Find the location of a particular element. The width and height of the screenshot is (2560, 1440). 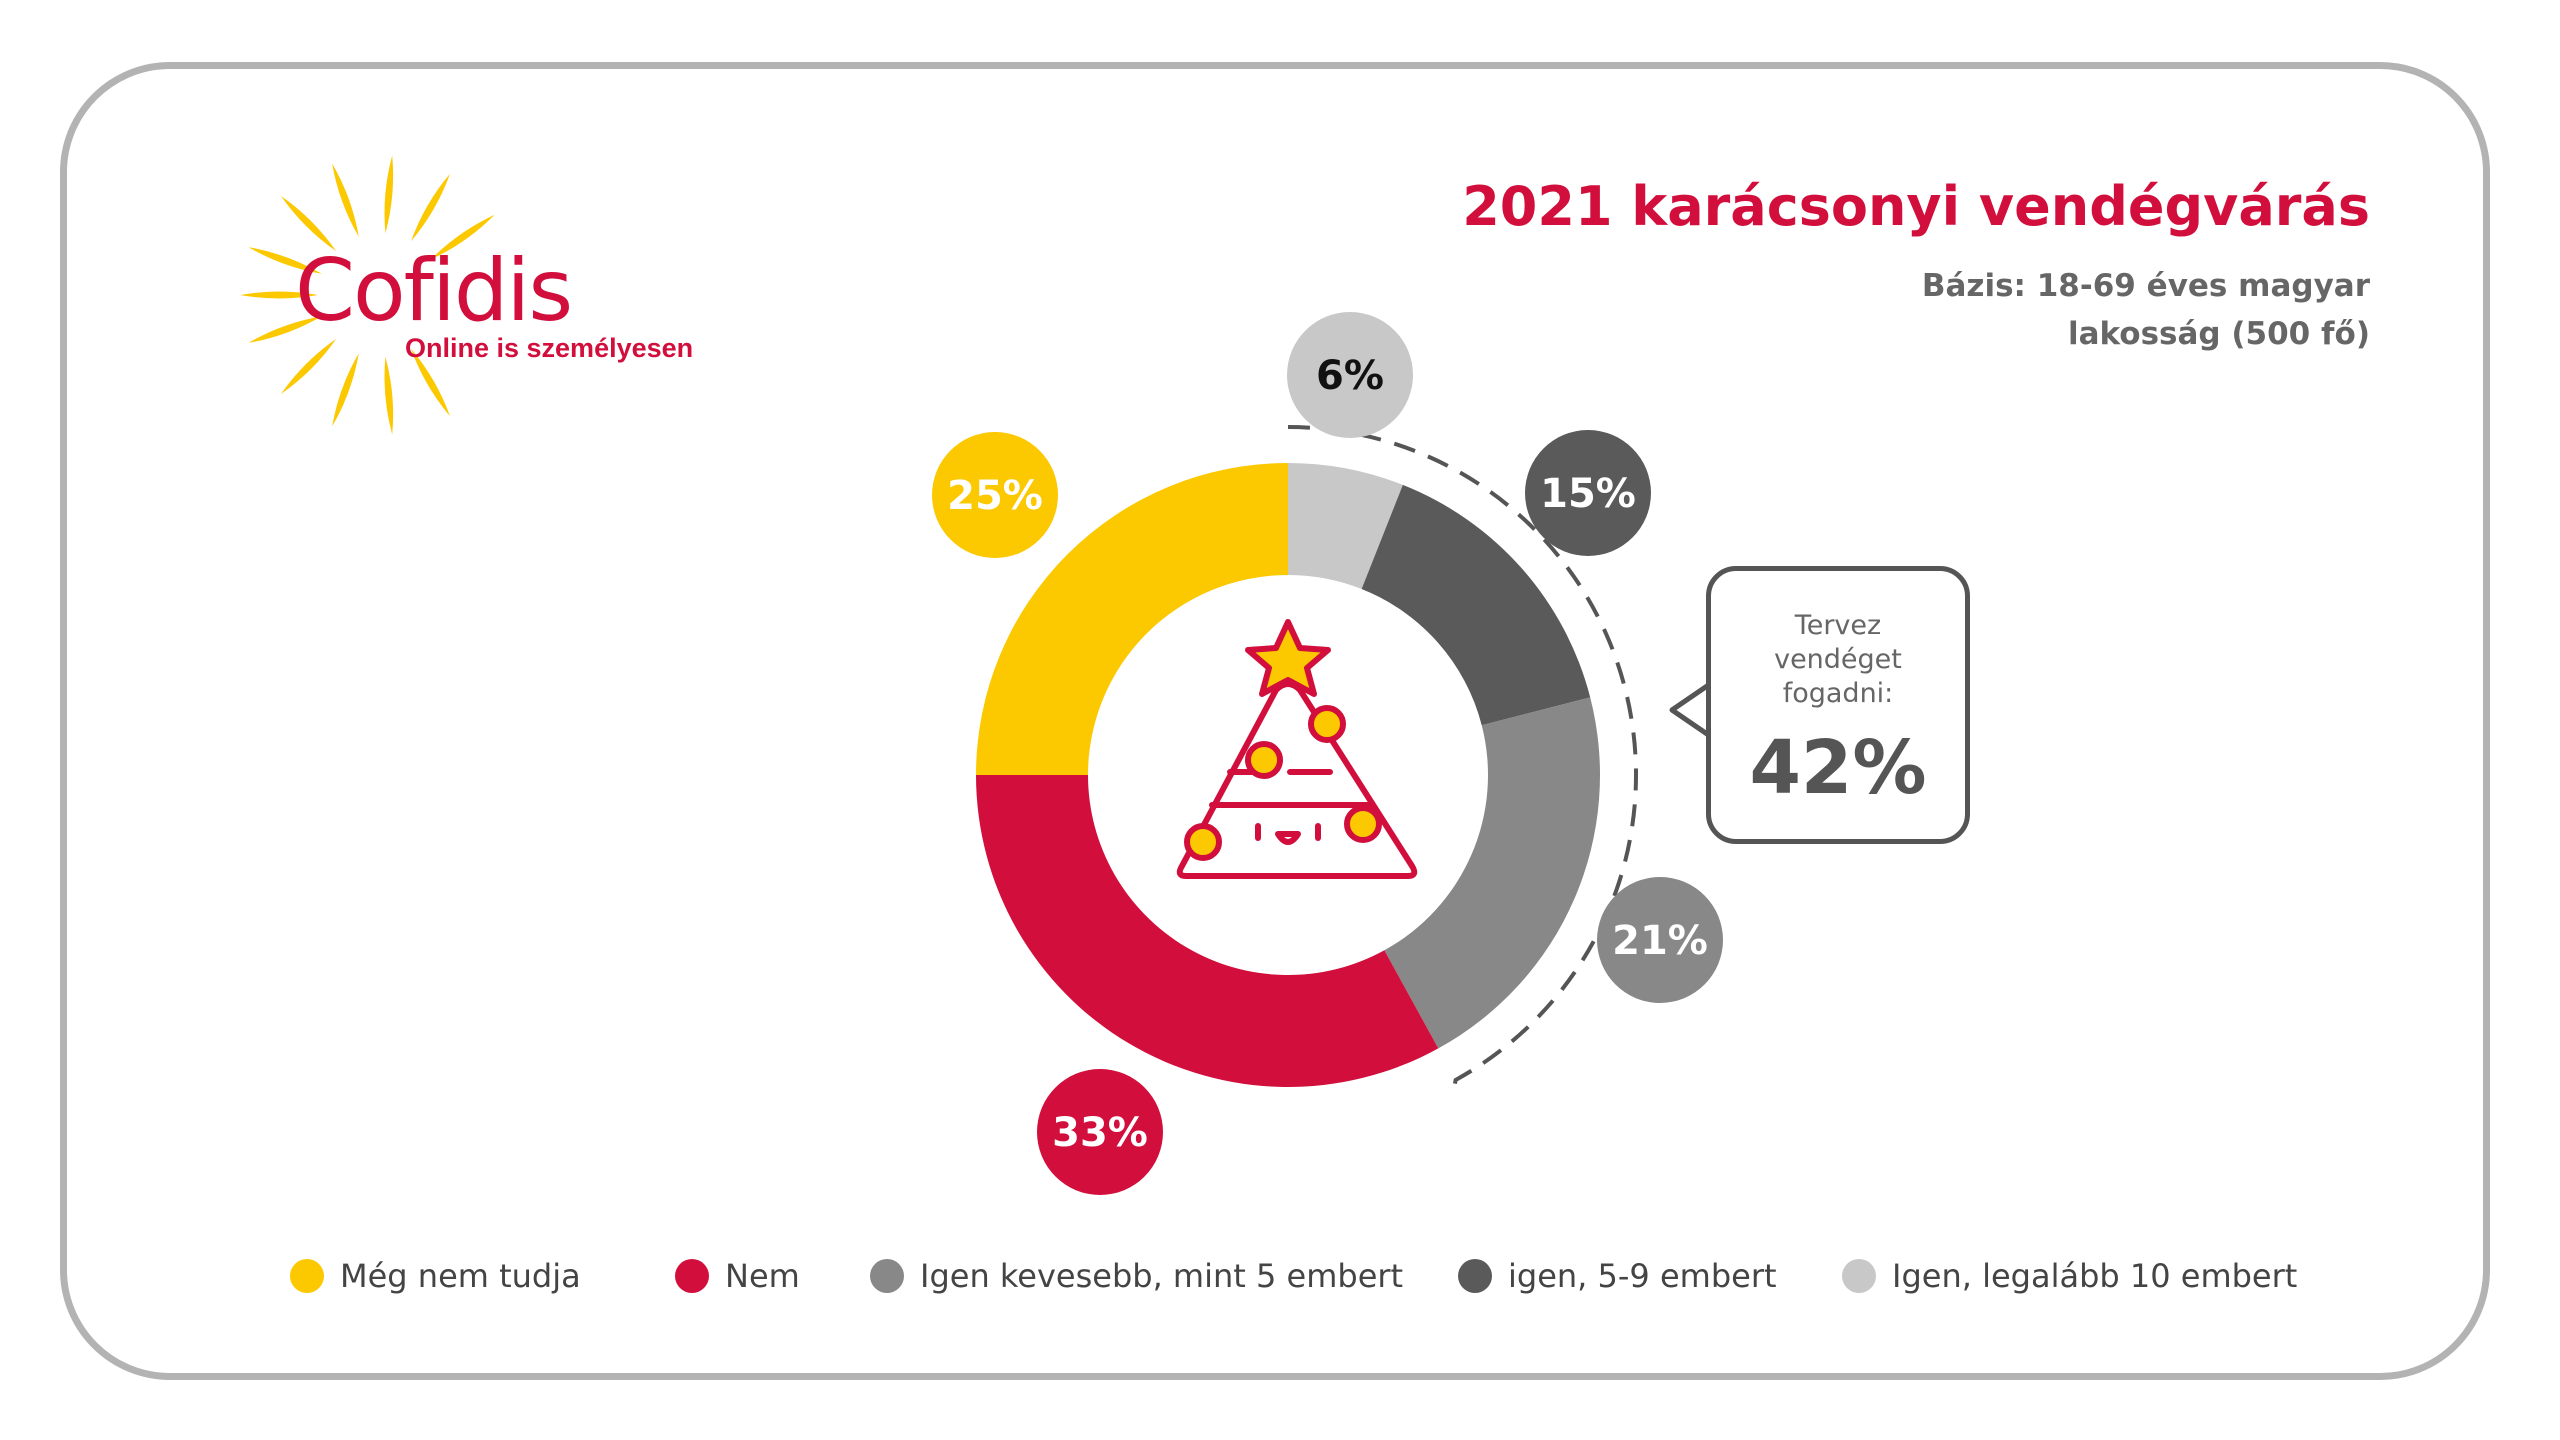

callout-box: Tervez vendéget fogadni: 42% is located at coordinates (1838, 705).